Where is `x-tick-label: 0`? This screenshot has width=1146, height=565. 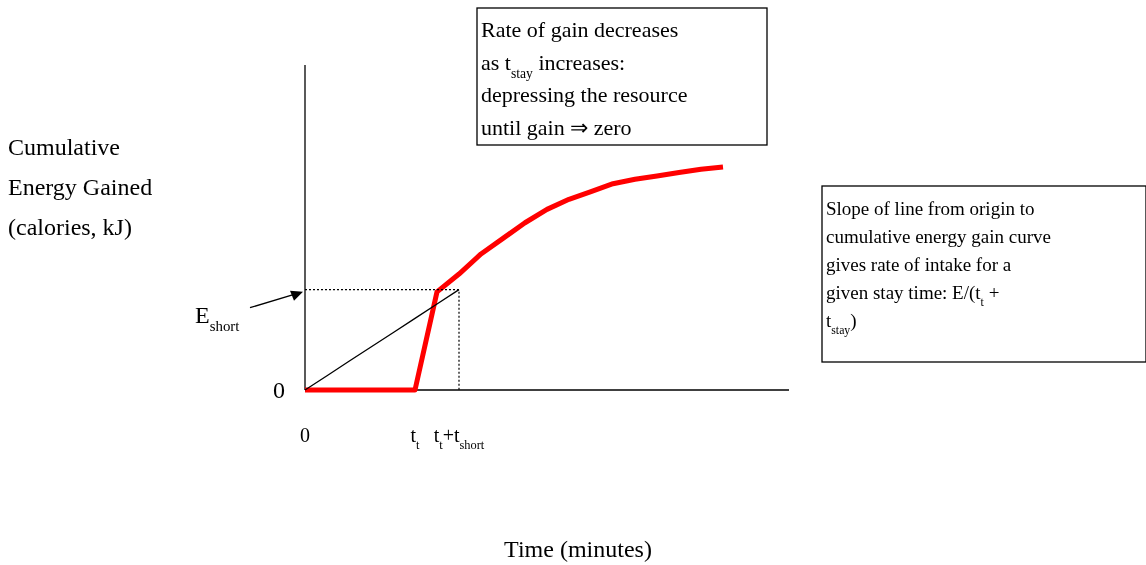 x-tick-label: 0 is located at coordinates (305, 435).